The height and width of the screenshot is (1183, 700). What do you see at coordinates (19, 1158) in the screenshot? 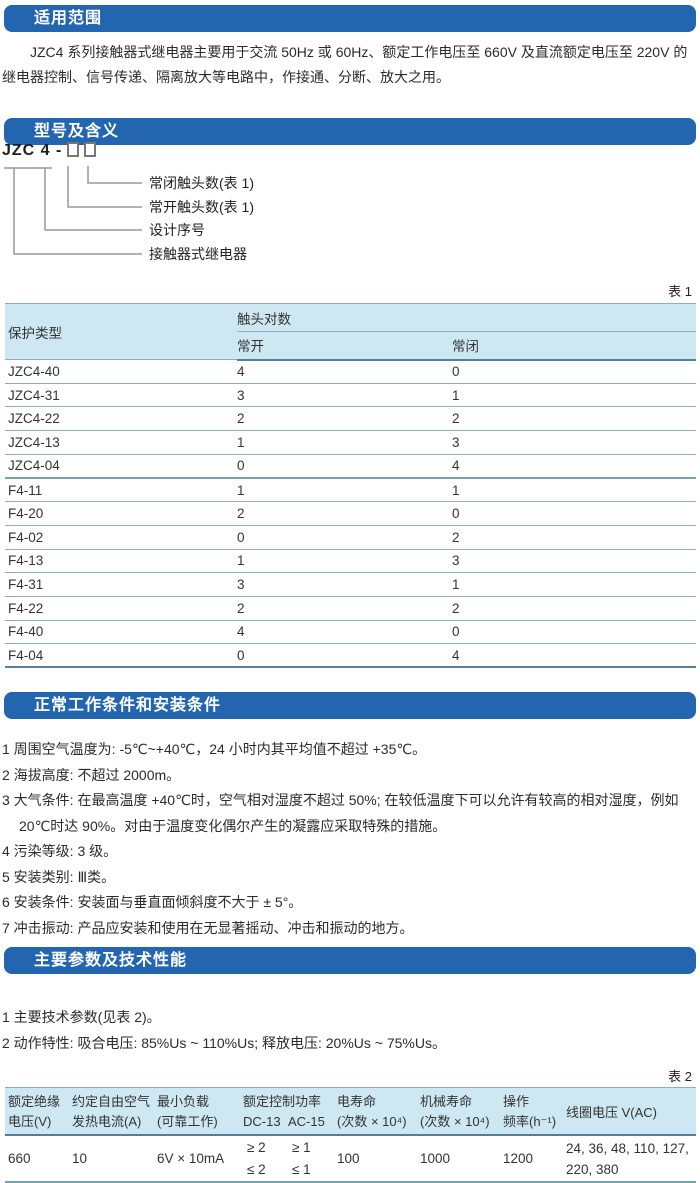
I see `insulation-voltage-cell: 660` at bounding box center [19, 1158].